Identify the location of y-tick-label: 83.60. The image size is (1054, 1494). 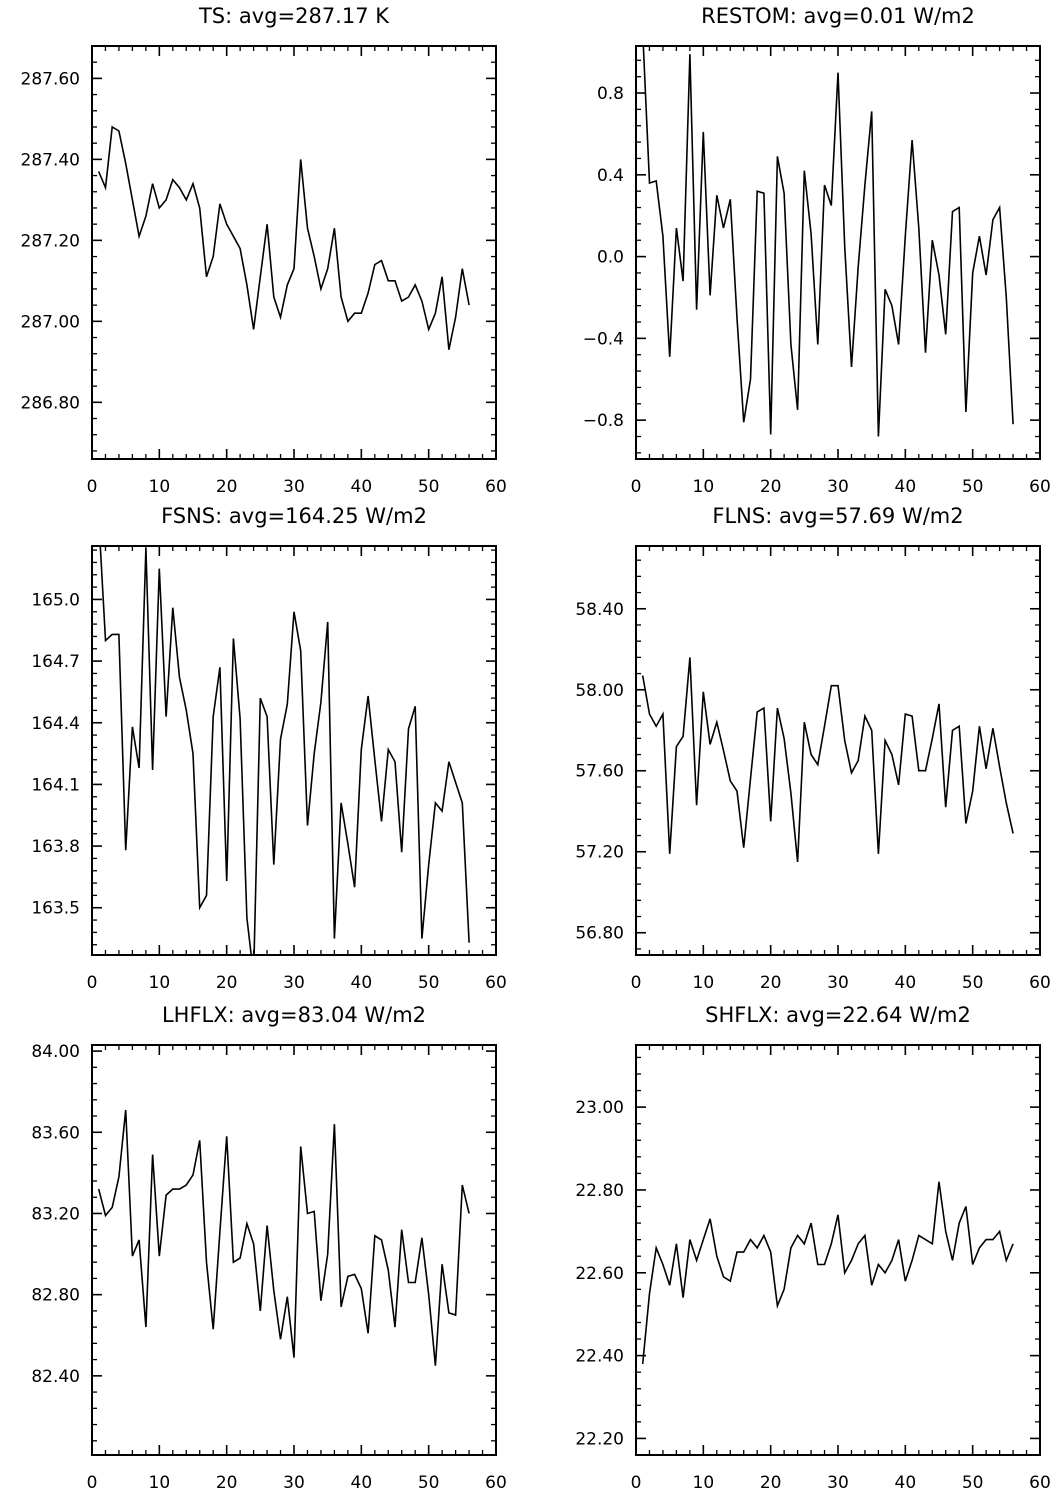
(55, 1133).